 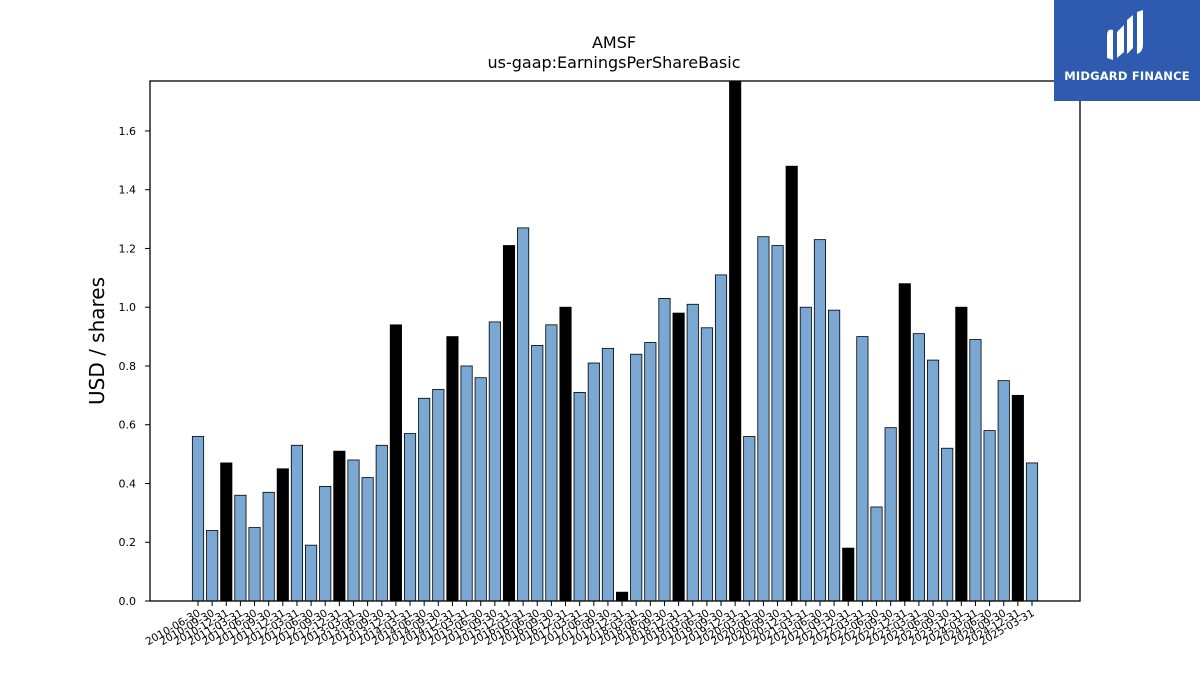 I want to click on y-tick-label: 1.6, so click(x=128, y=131).